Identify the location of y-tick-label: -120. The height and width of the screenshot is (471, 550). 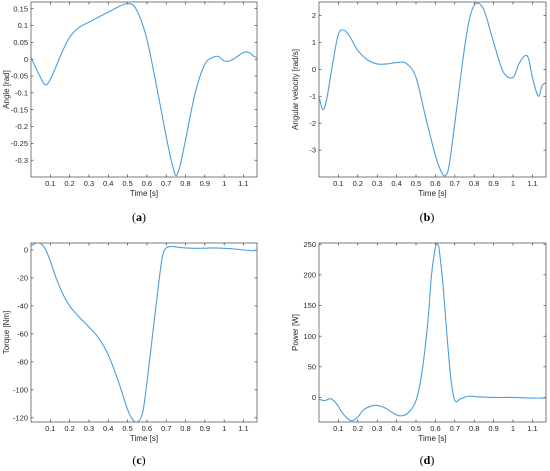
(20, 417).